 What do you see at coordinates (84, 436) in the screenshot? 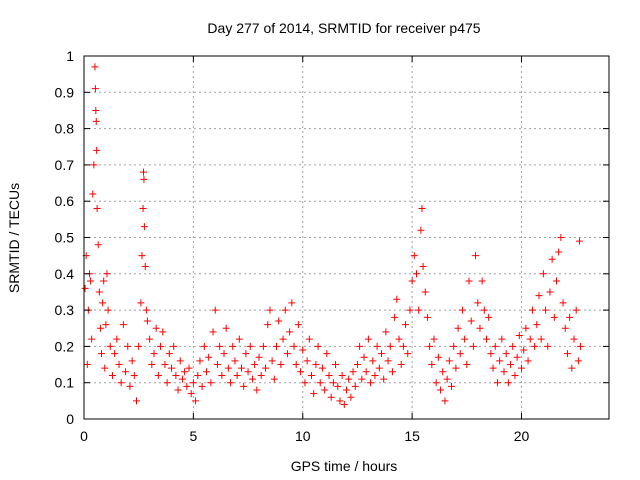
I see `x-tick-label: 0` at bounding box center [84, 436].